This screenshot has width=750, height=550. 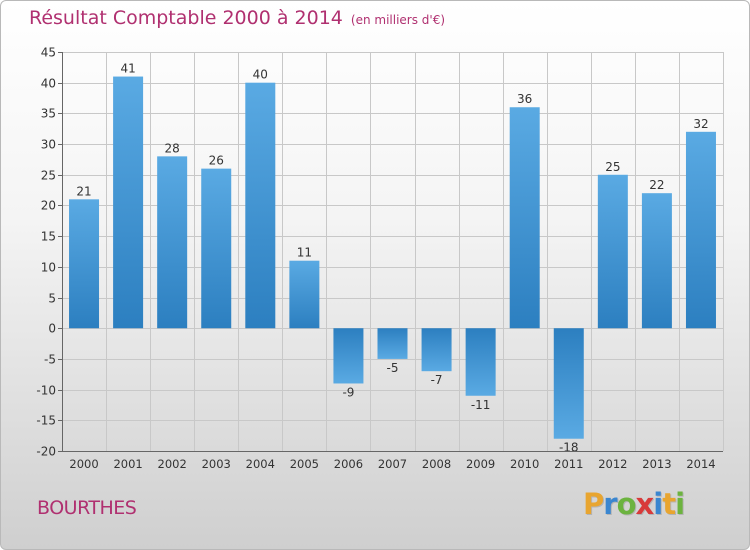 What do you see at coordinates (83, 464) in the screenshot?
I see `x-tick-label: 2000` at bounding box center [83, 464].